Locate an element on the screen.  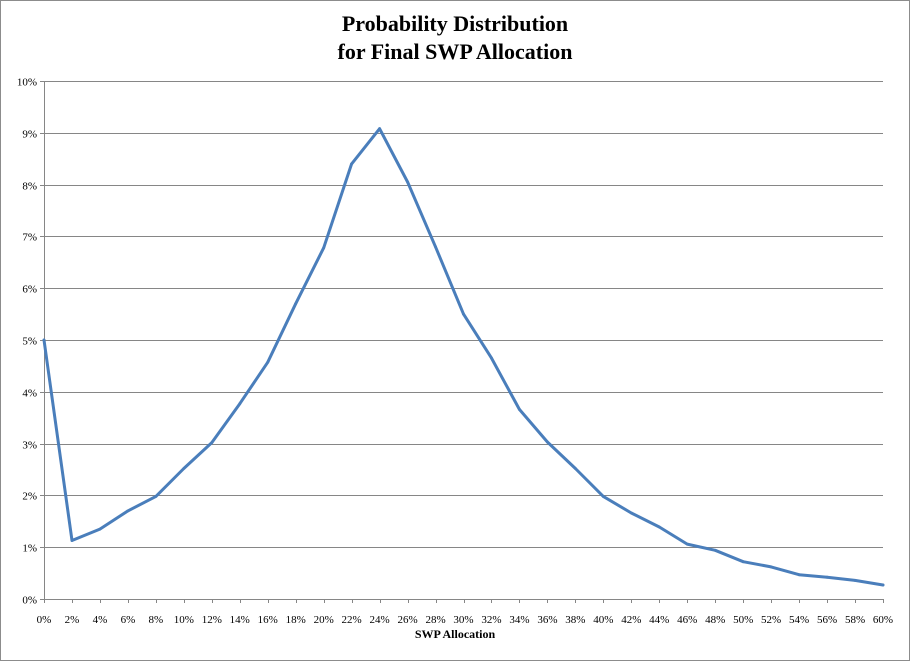
x-tick-label-21: 42% is located at coordinates (631, 620).